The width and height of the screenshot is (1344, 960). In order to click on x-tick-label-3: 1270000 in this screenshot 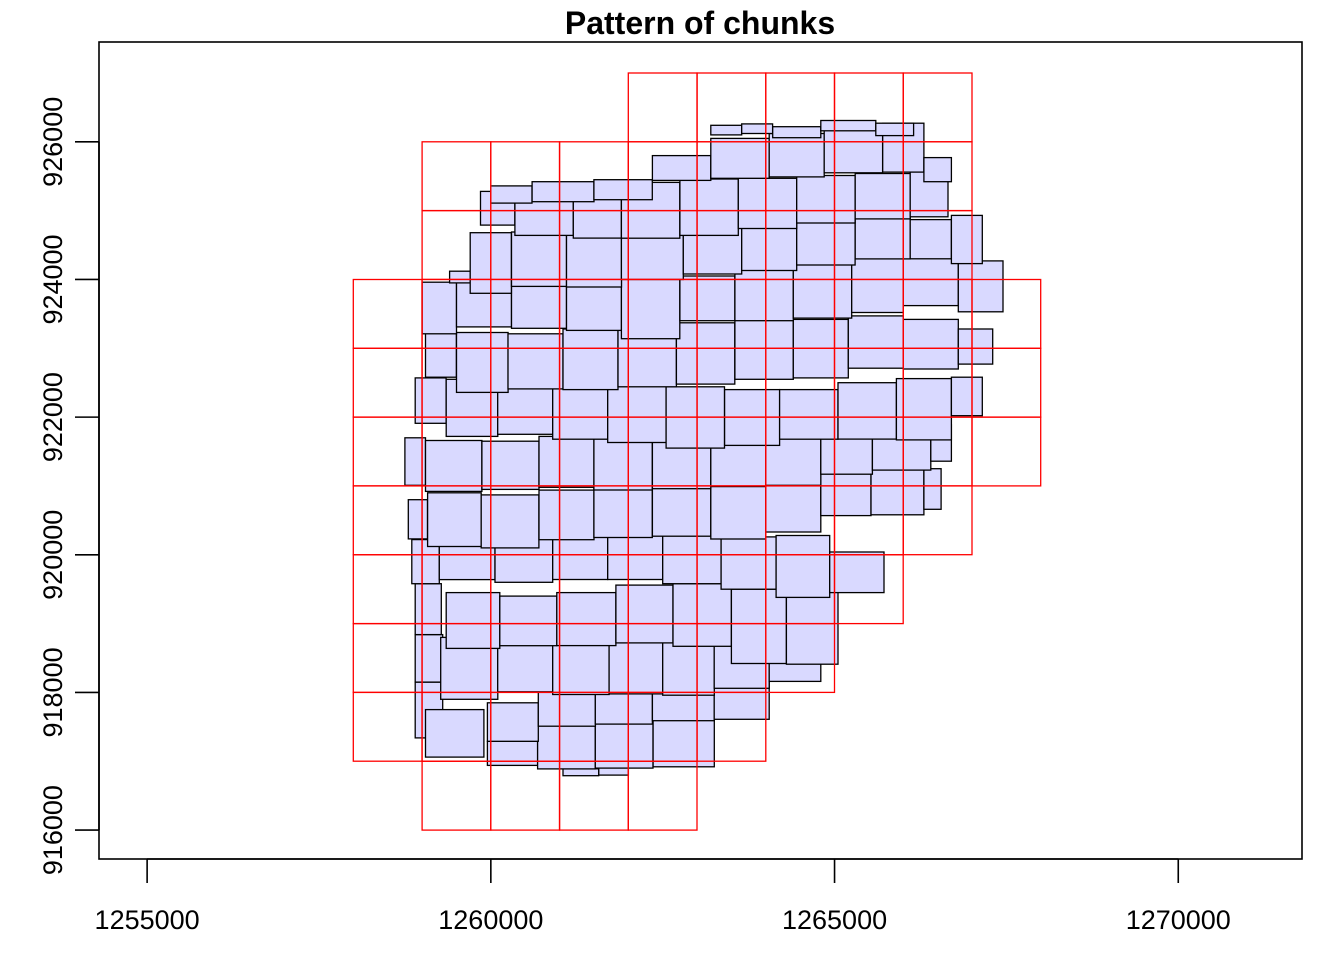, I will do `click(1178, 920)`.